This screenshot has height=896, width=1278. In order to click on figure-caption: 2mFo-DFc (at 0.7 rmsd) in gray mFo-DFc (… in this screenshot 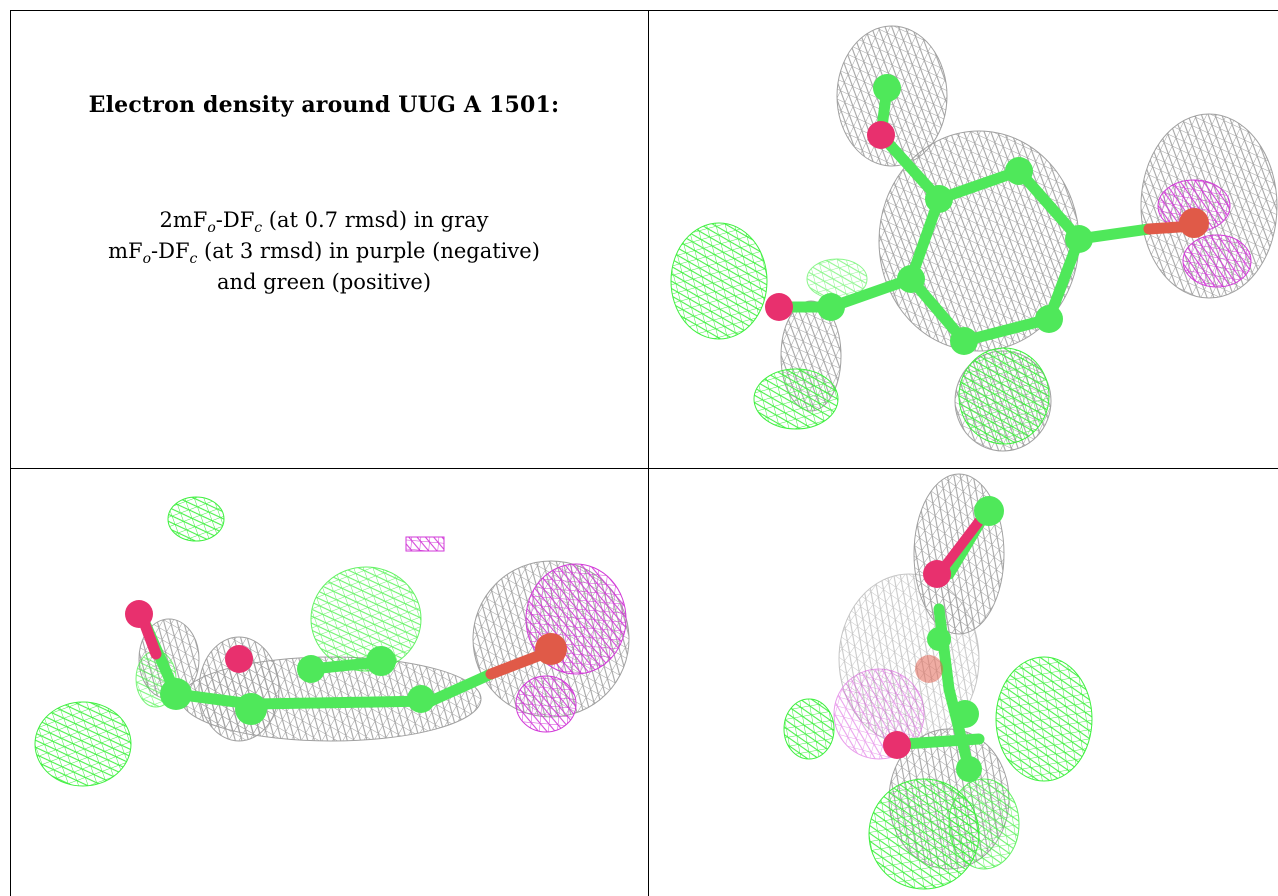, I will do `click(329, 251)`.